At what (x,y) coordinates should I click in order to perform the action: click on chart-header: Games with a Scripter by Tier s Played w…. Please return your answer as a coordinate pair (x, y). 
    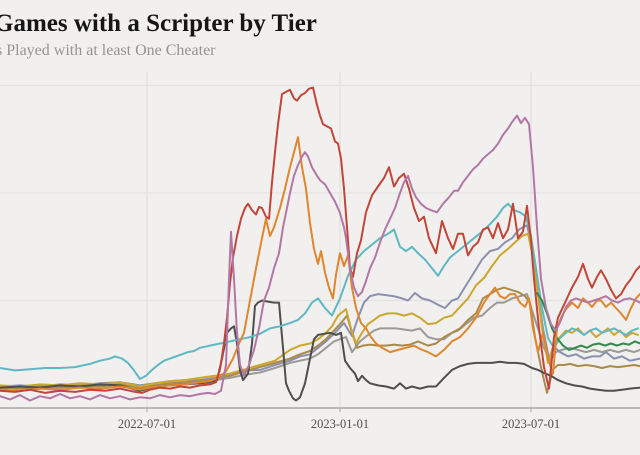
    Looking at the image, I should click on (158, 35).